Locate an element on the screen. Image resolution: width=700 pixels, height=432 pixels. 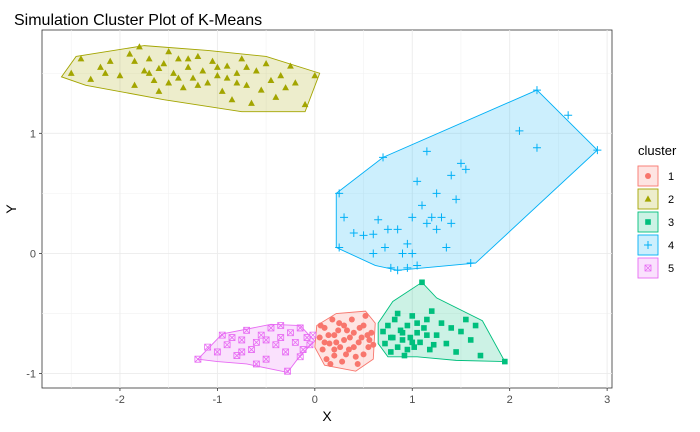
y-tick-label: 0 is located at coordinates (33, 254).